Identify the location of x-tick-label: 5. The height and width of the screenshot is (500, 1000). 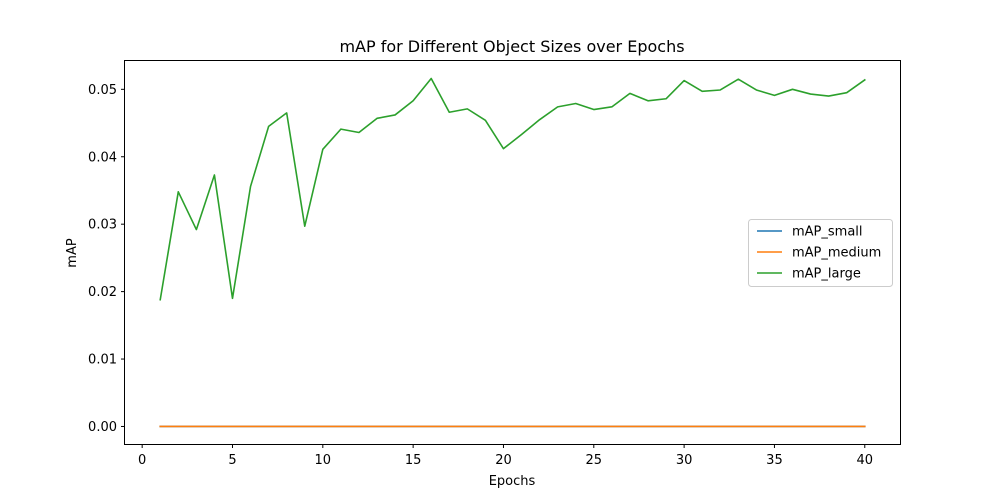
(232, 460).